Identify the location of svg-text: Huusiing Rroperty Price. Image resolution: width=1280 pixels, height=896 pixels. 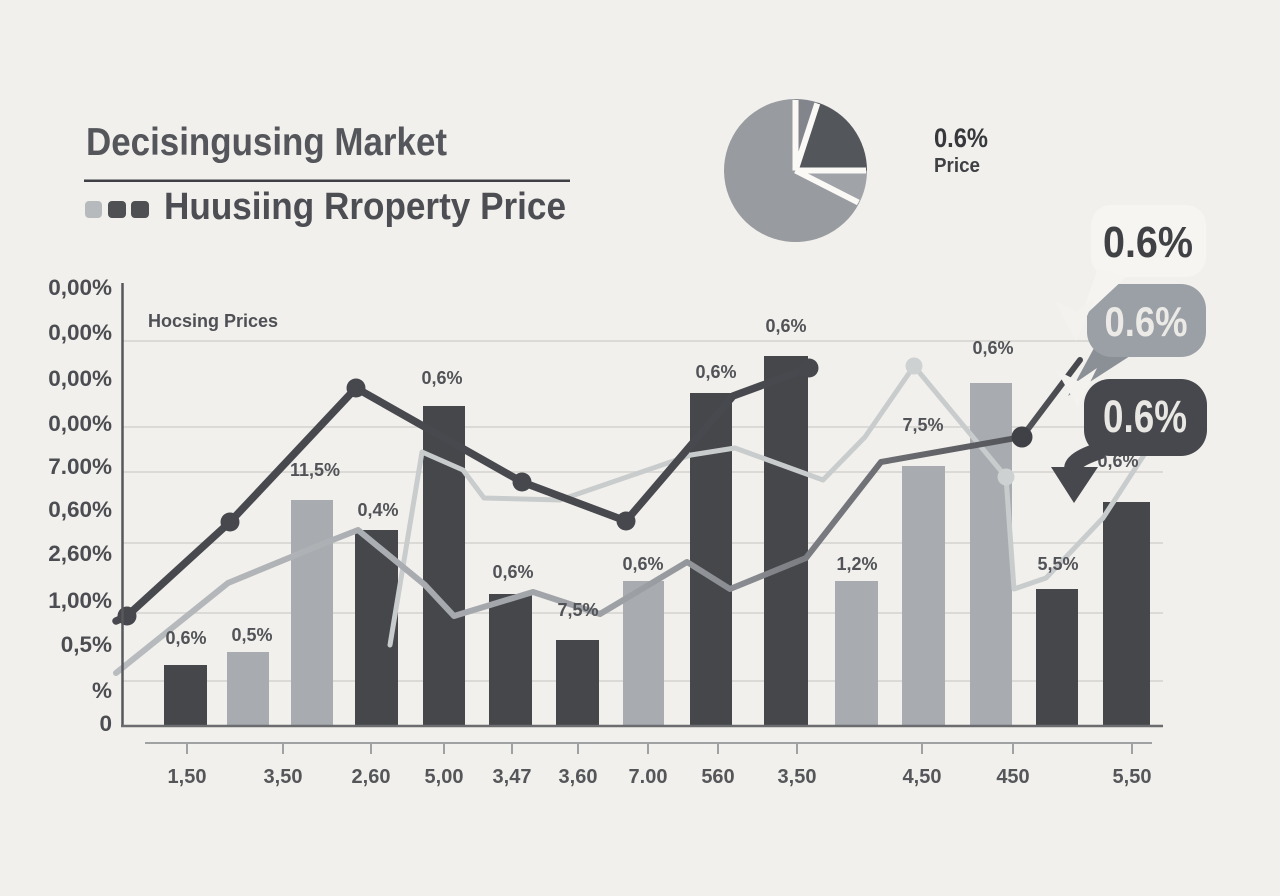
(365, 207).